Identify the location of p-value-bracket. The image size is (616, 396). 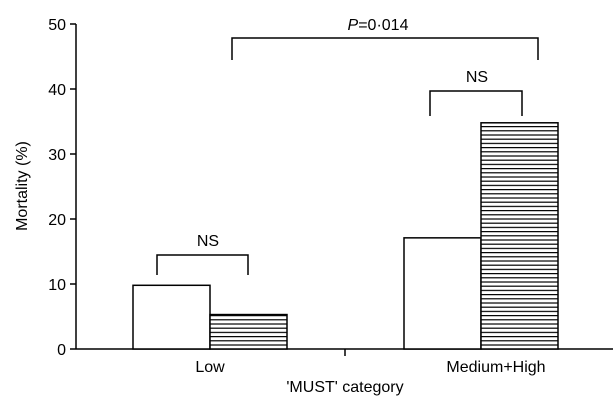
(385, 48).